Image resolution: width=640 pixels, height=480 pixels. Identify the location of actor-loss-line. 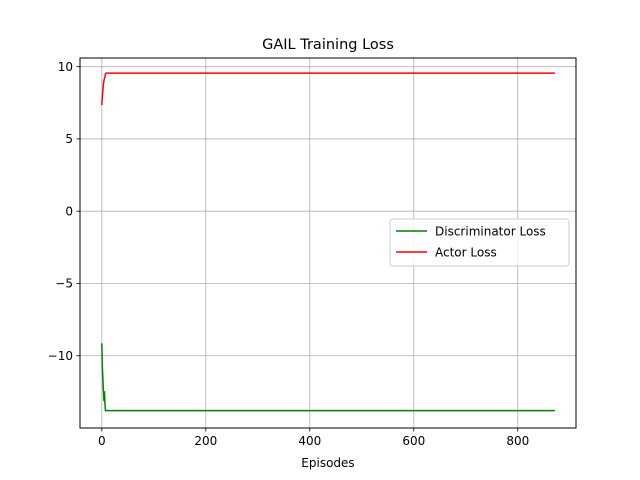
(328, 89).